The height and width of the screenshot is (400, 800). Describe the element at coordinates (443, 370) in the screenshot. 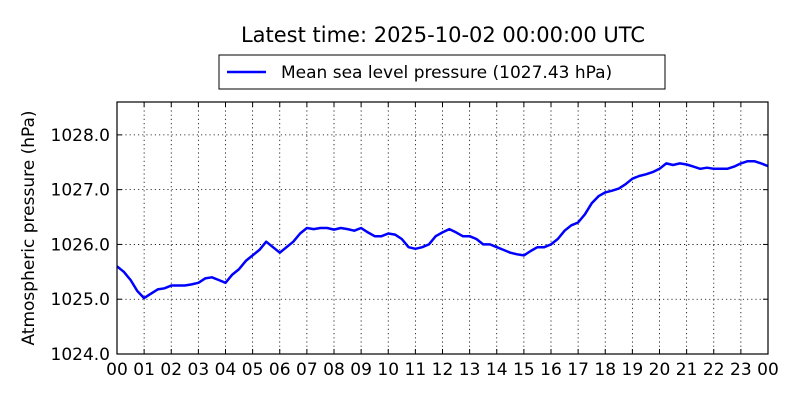

I see `x-tick-label: 12` at that location.